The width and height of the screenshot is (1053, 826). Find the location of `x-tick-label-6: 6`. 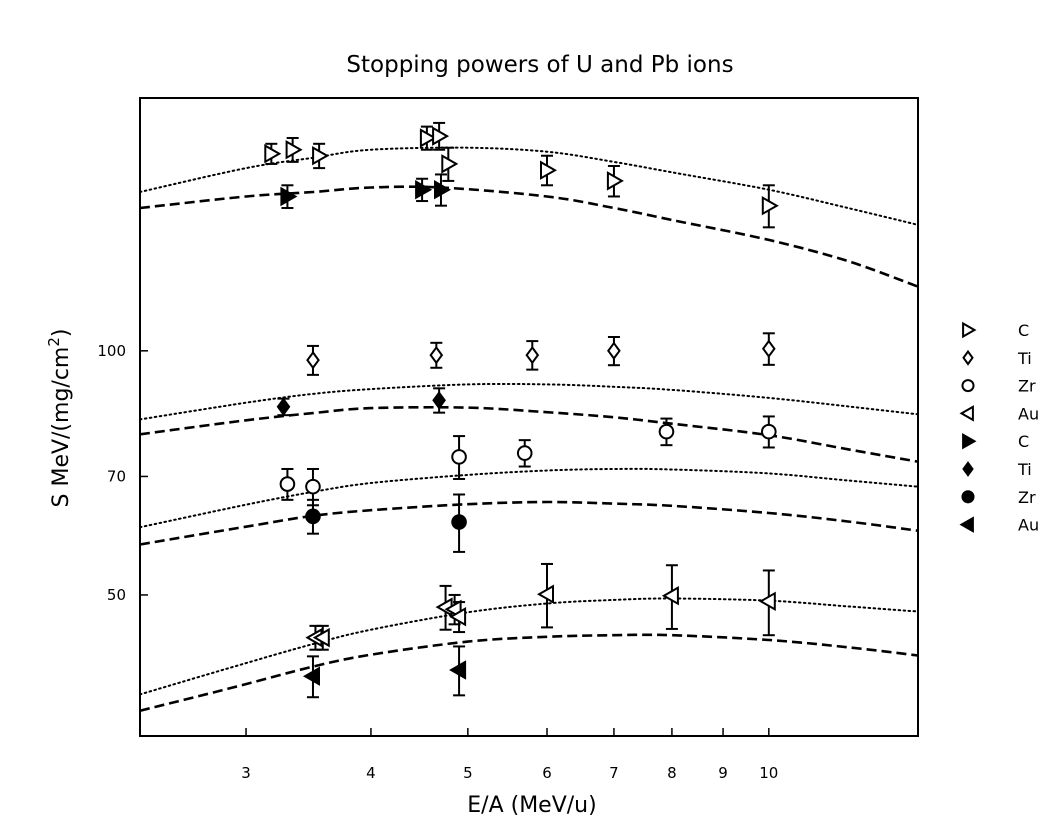

x-tick-label-6: 6 is located at coordinates (547, 773).